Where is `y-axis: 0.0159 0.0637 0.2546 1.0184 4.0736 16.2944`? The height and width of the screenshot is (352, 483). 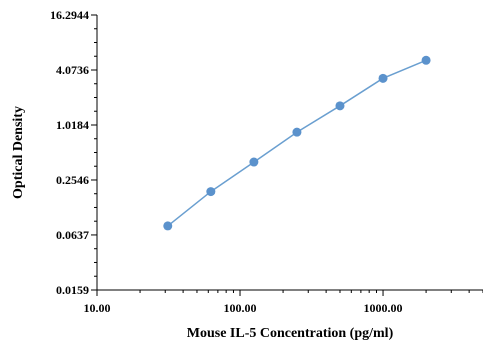
y-axis: 0.0159 0.0637 0.2546 1.0184 4.0736 16.2944 is located at coordinates (73, 152).